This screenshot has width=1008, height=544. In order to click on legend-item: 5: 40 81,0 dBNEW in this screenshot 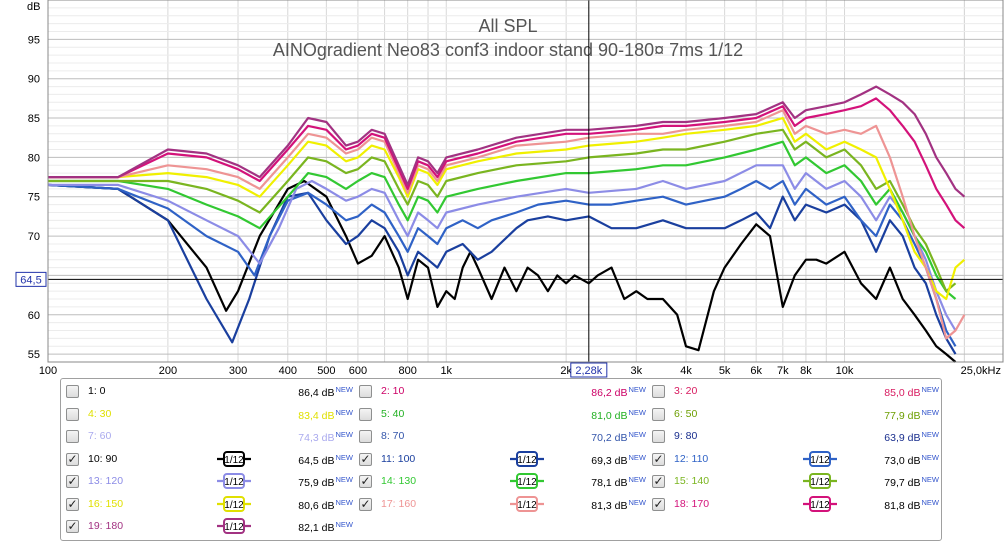, I will do `click(500, 416)`.